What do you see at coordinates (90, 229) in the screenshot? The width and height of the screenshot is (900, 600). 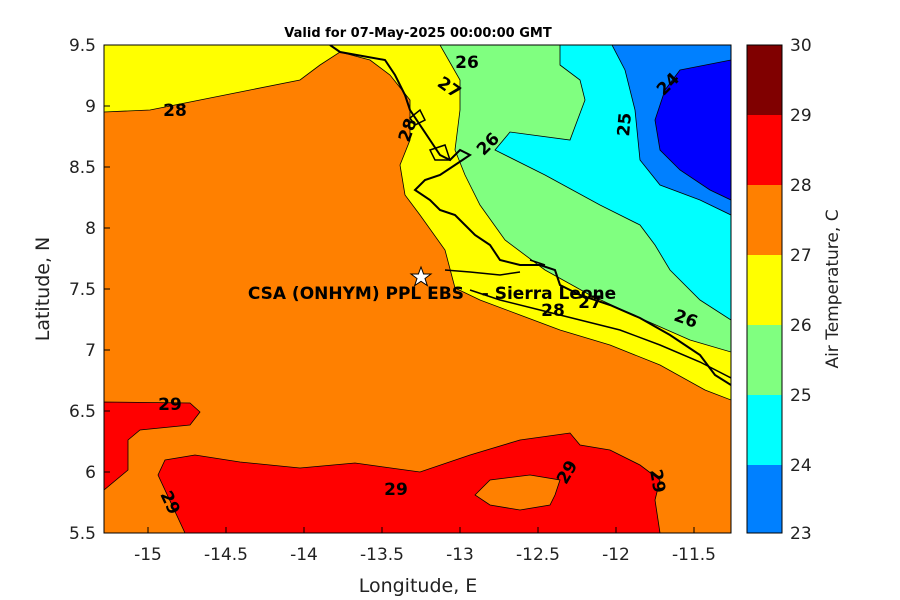 I see `y-tick-label: 8` at bounding box center [90, 229].